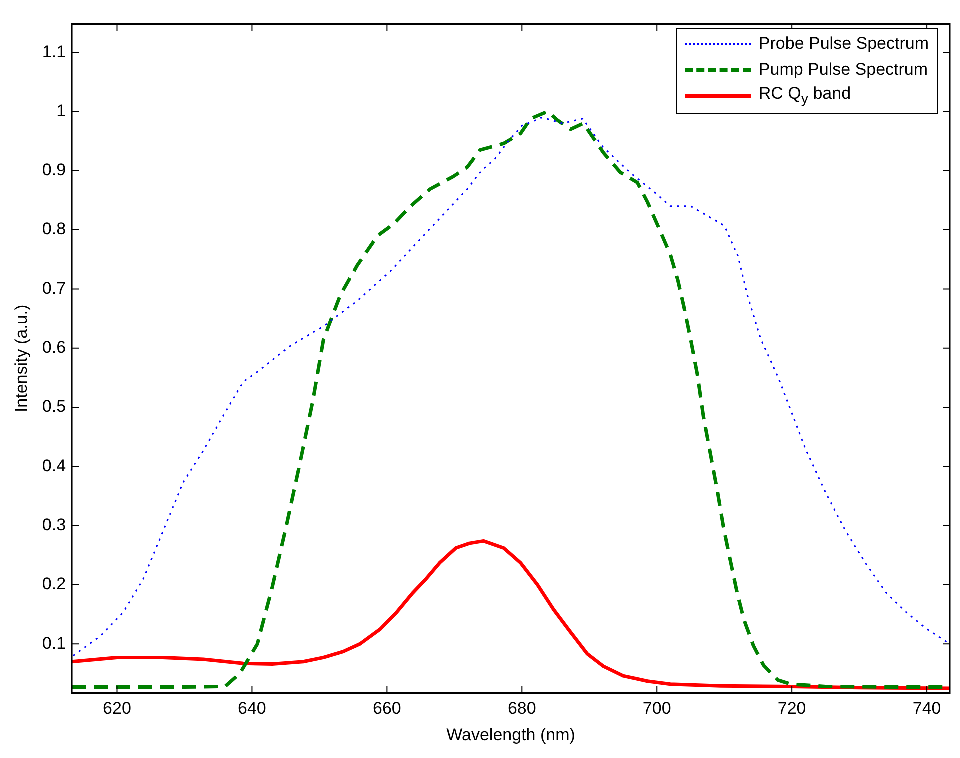  Describe the element at coordinates (843, 44) in the screenshot. I see `legend-label: Probe Pulse Spectrum` at that location.